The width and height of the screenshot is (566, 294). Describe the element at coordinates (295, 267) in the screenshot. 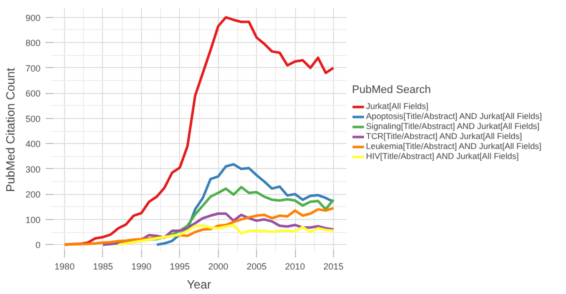

I see `x-tick-label: 2010` at that location.